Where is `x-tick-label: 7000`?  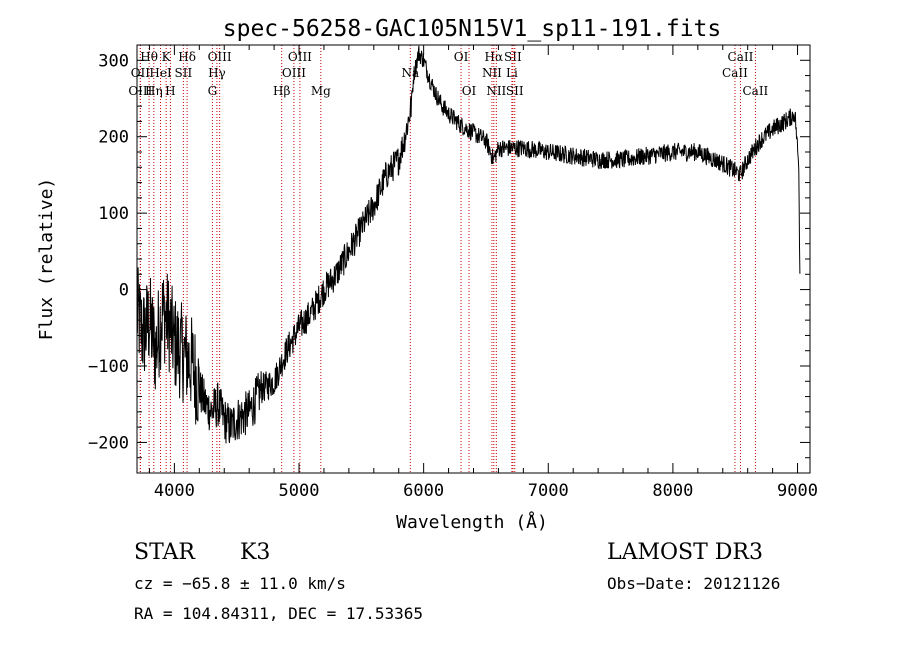
x-tick-label: 7000 is located at coordinates (548, 491).